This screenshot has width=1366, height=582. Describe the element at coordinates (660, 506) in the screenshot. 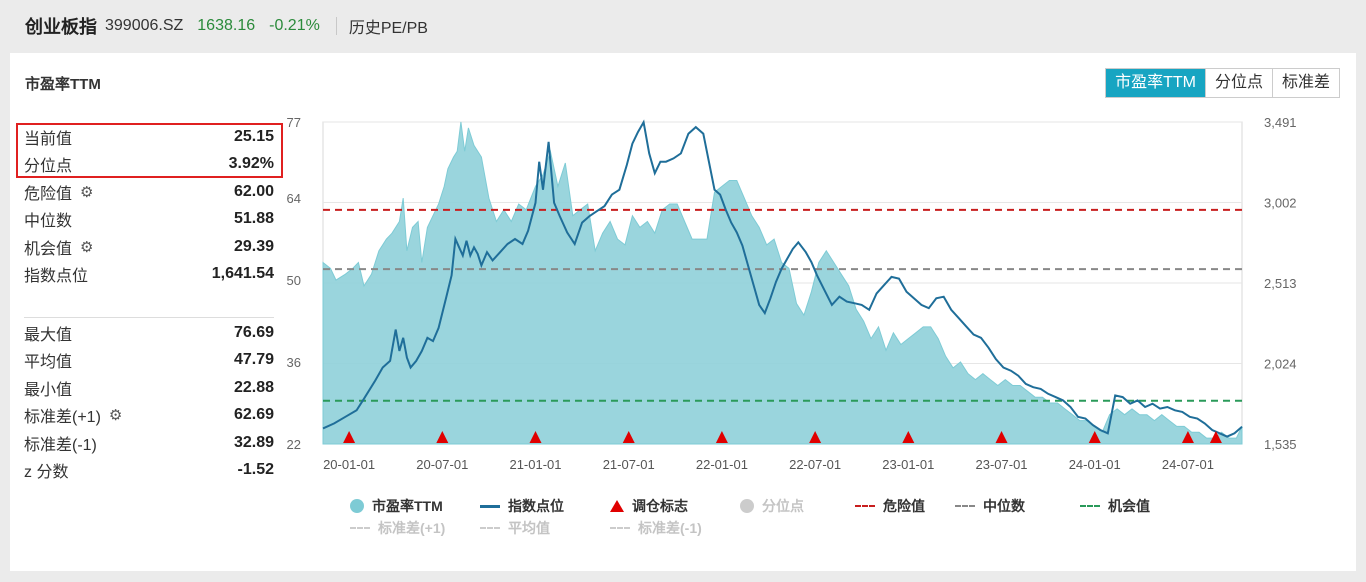

I see `legend-label: 调仓标志` at that location.